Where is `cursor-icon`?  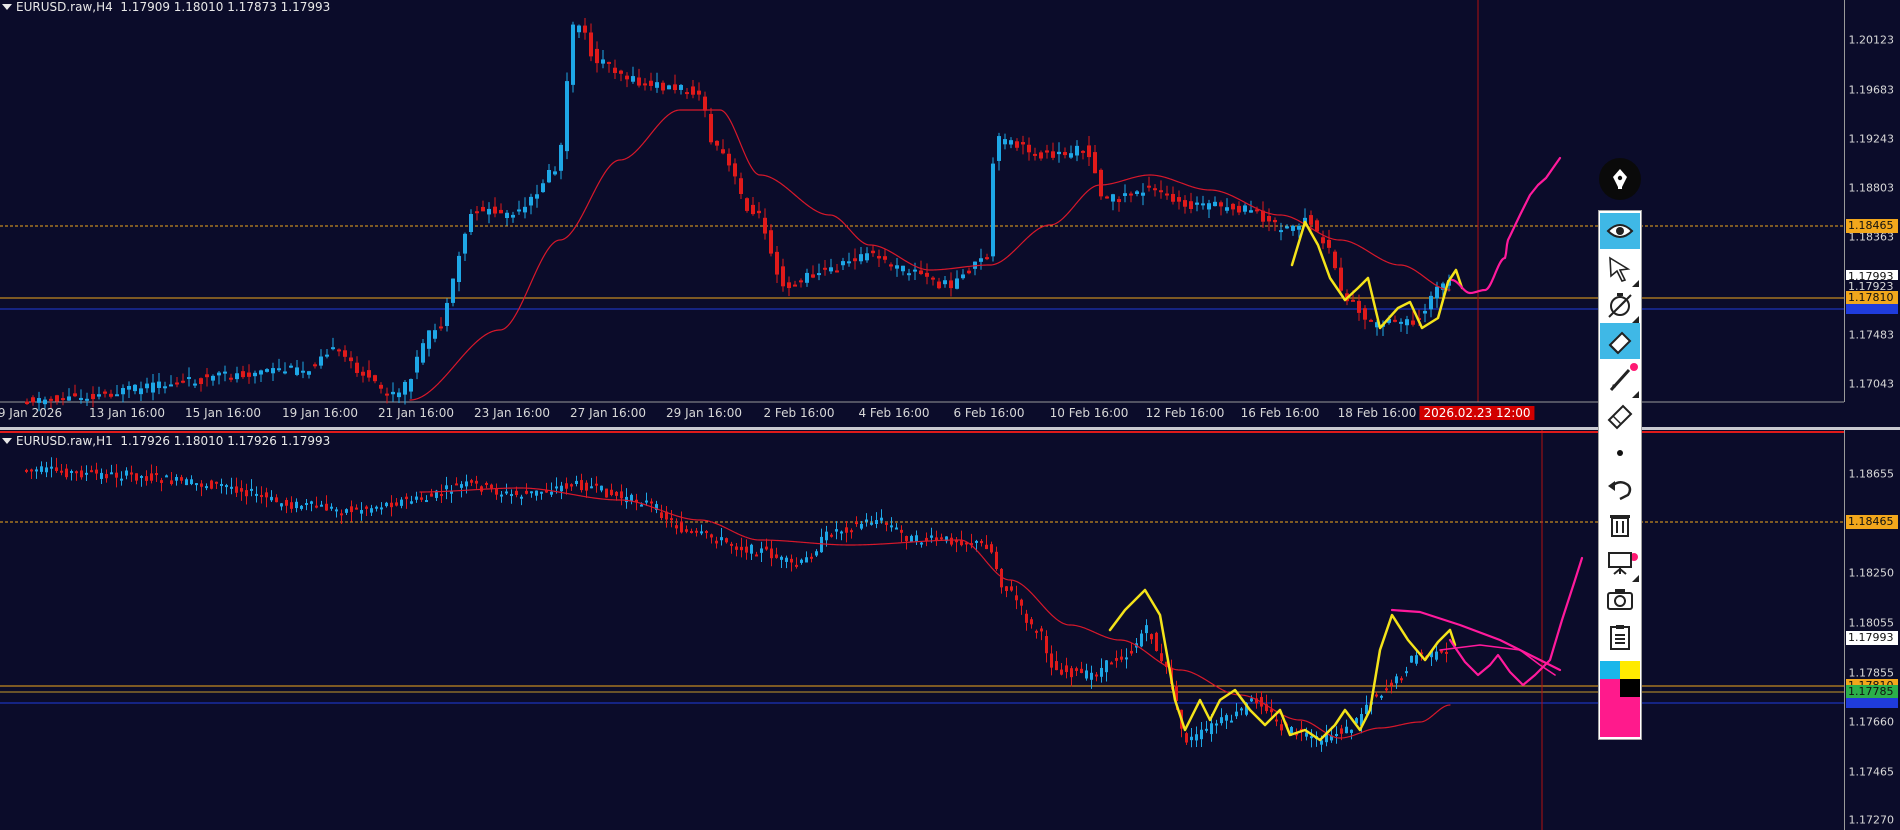
cursor-icon is located at coordinates (1620, 269).